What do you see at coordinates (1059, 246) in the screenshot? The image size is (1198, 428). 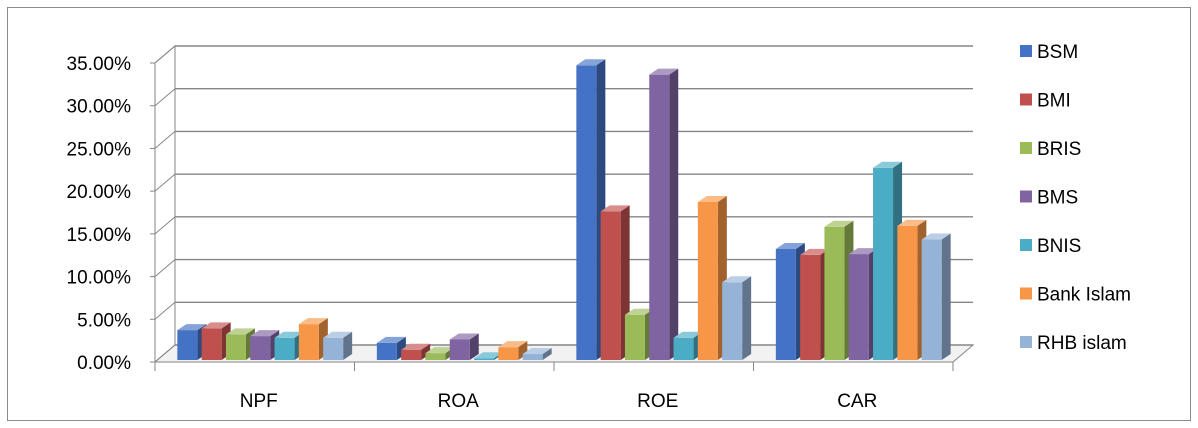 I see `legend-label: BNIS` at bounding box center [1059, 246].